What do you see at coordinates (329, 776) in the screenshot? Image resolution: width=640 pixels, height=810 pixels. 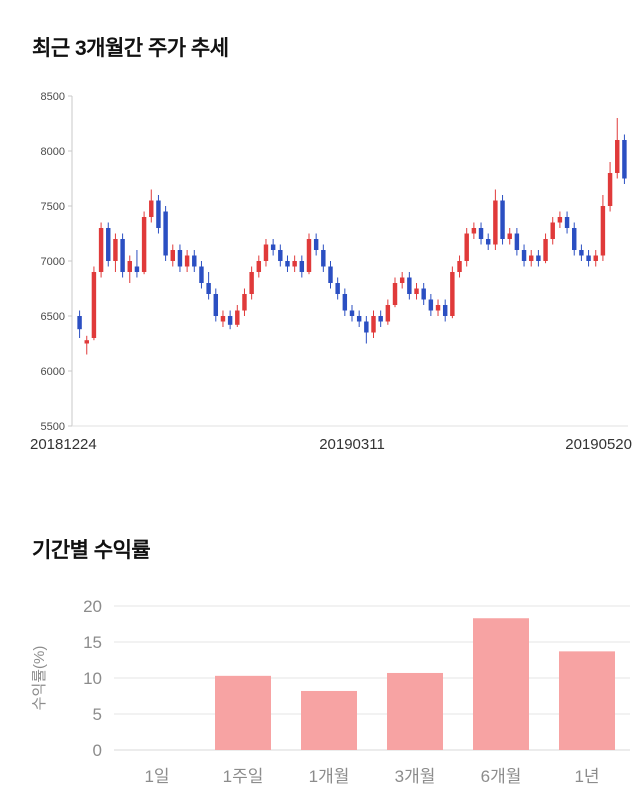 I see `x-category-label: 1개월` at bounding box center [329, 776].